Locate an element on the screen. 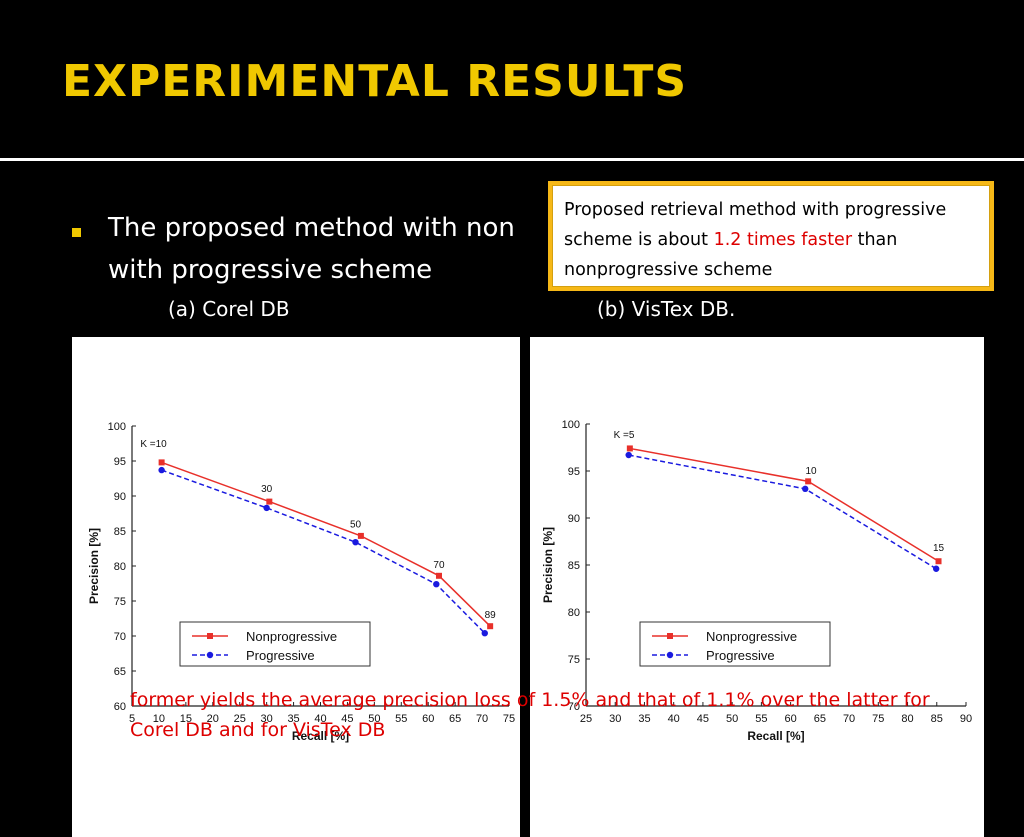 This screenshot has width=1024, height=837. legend-label-nonprogressive: Nonprogressive is located at coordinates (751, 636).